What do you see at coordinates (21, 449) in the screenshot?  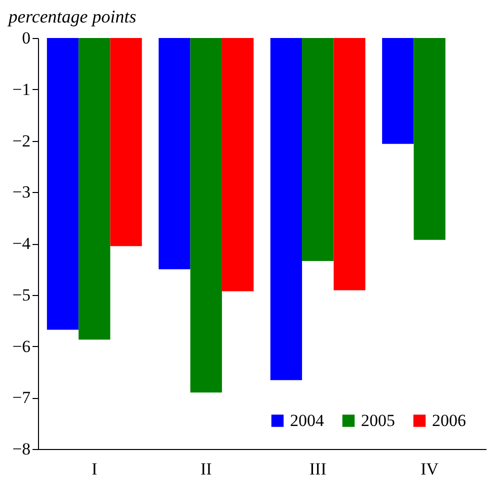 I see `y-tick-label: −8` at bounding box center [21, 449].